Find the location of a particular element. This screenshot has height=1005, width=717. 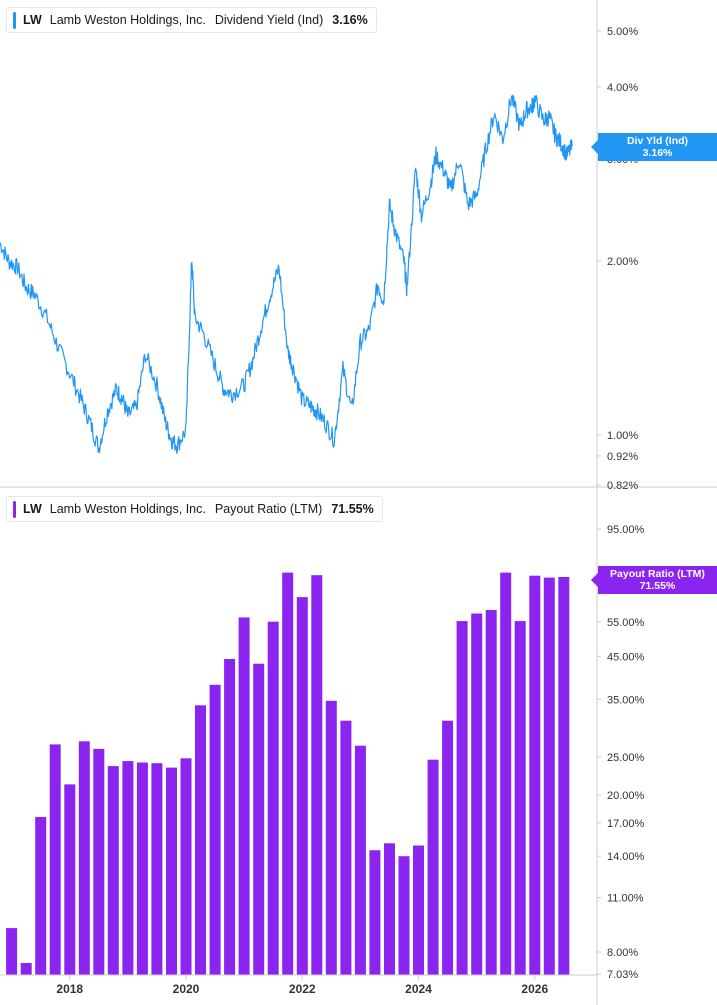

y-tick-label: 1.00% is located at coordinates (622, 436).